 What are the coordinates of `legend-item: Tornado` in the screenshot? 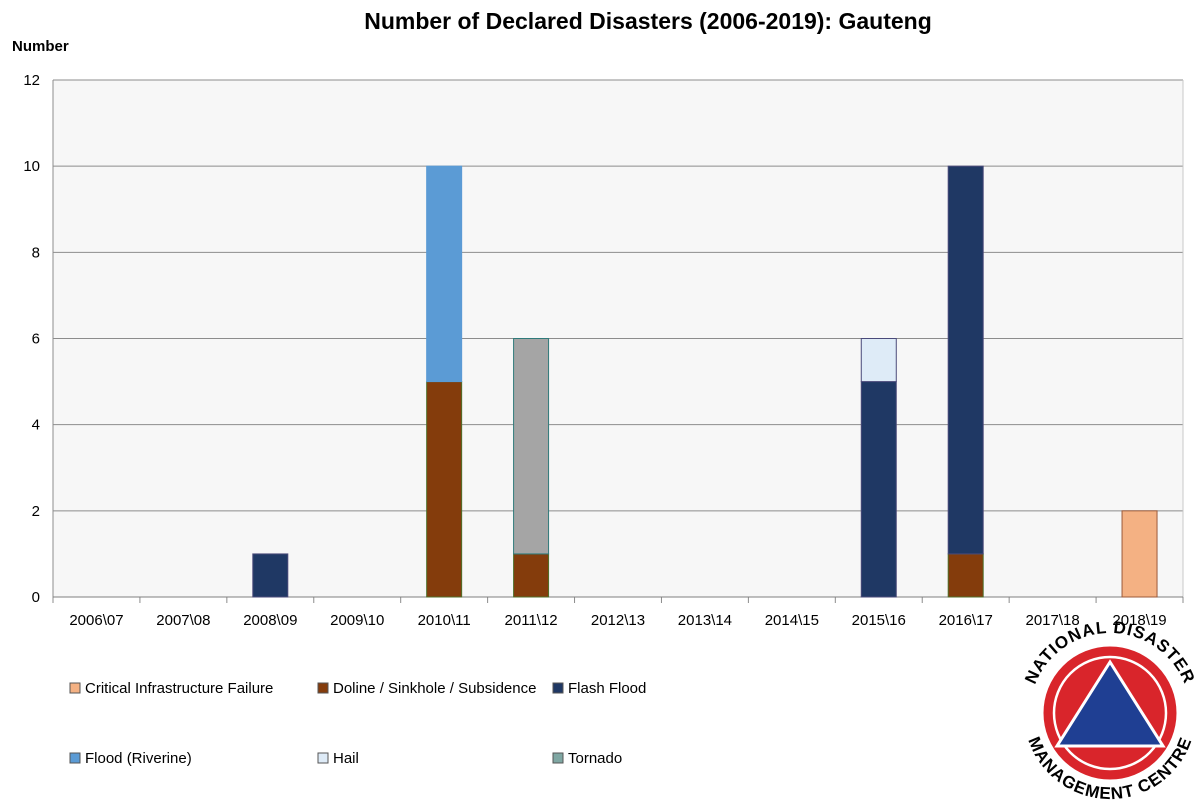 It's located at (587, 758).